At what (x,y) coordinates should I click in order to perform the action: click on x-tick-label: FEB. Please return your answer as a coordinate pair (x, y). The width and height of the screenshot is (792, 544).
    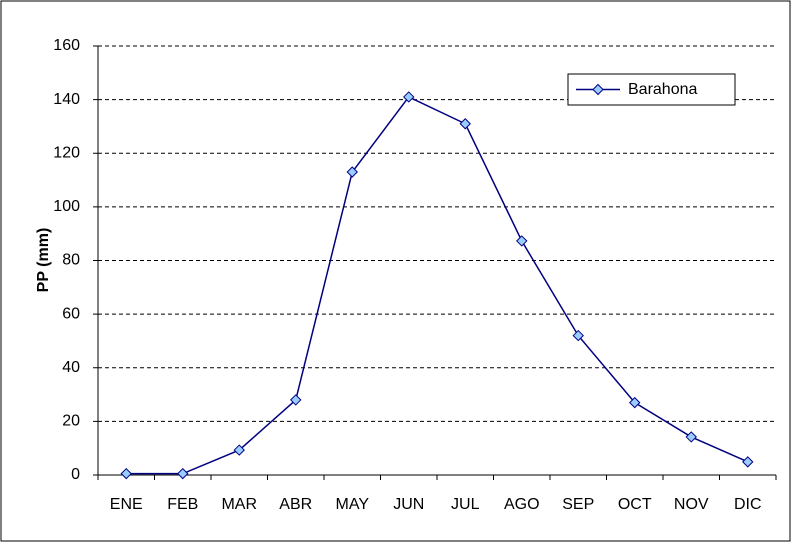
    Looking at the image, I should click on (182, 504).